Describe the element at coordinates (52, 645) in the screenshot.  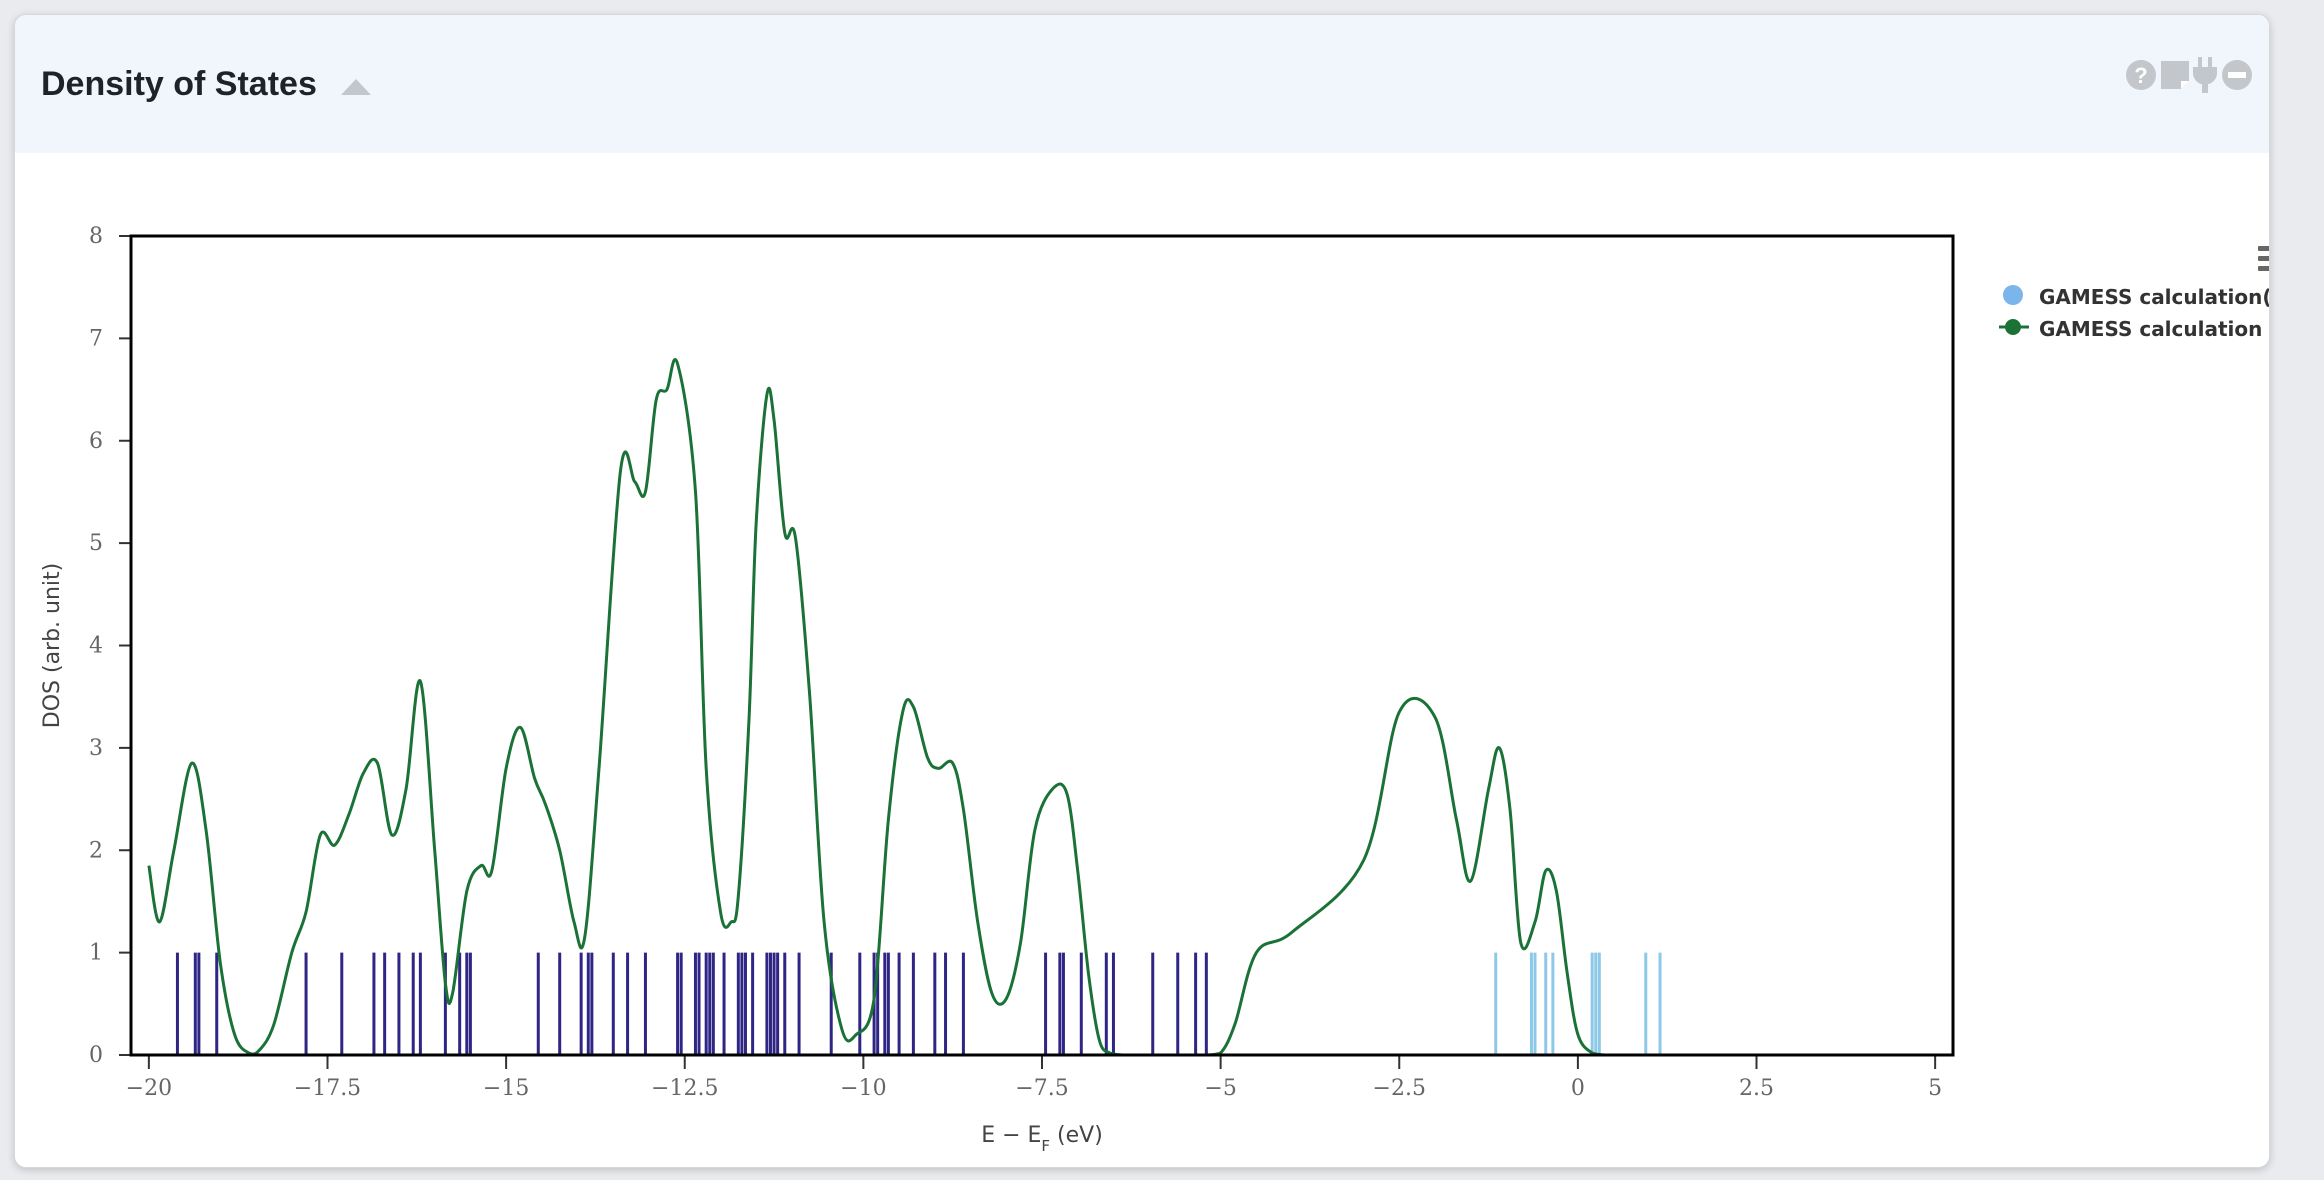
I see `y-axis-title: DOS (arb. unit)` at that location.